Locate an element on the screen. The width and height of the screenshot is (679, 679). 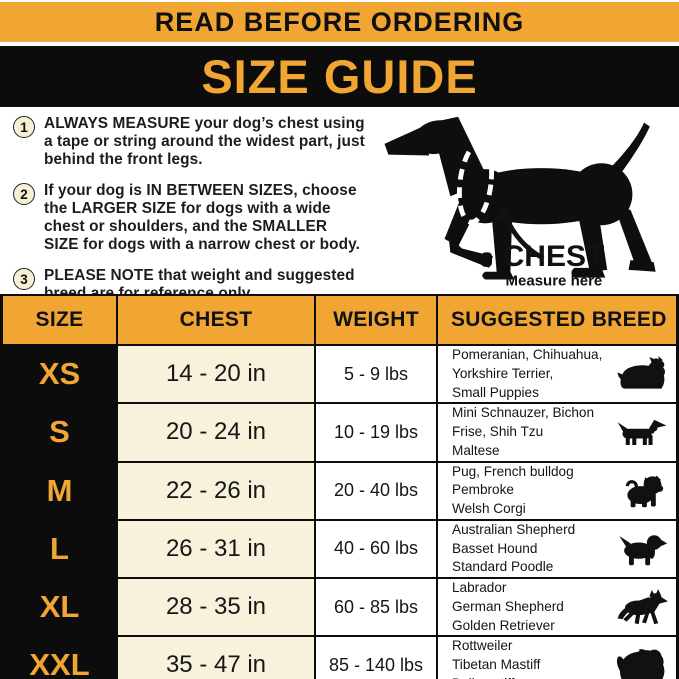
pointer-dog-silhouette-icon: CHEST Measure here is located at coordinates (520, 202).